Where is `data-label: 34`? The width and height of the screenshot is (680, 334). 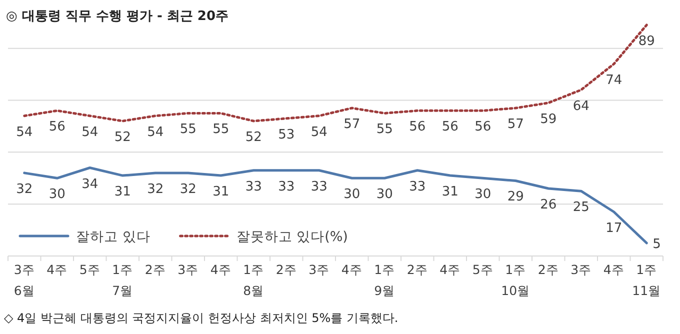
data-label: 34 is located at coordinates (90, 184).